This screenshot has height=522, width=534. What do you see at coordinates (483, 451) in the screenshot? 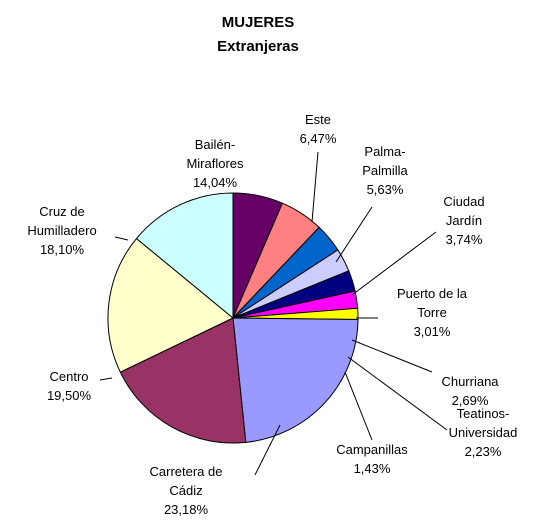
I see `slice-value-label: 2,23%` at bounding box center [483, 451].